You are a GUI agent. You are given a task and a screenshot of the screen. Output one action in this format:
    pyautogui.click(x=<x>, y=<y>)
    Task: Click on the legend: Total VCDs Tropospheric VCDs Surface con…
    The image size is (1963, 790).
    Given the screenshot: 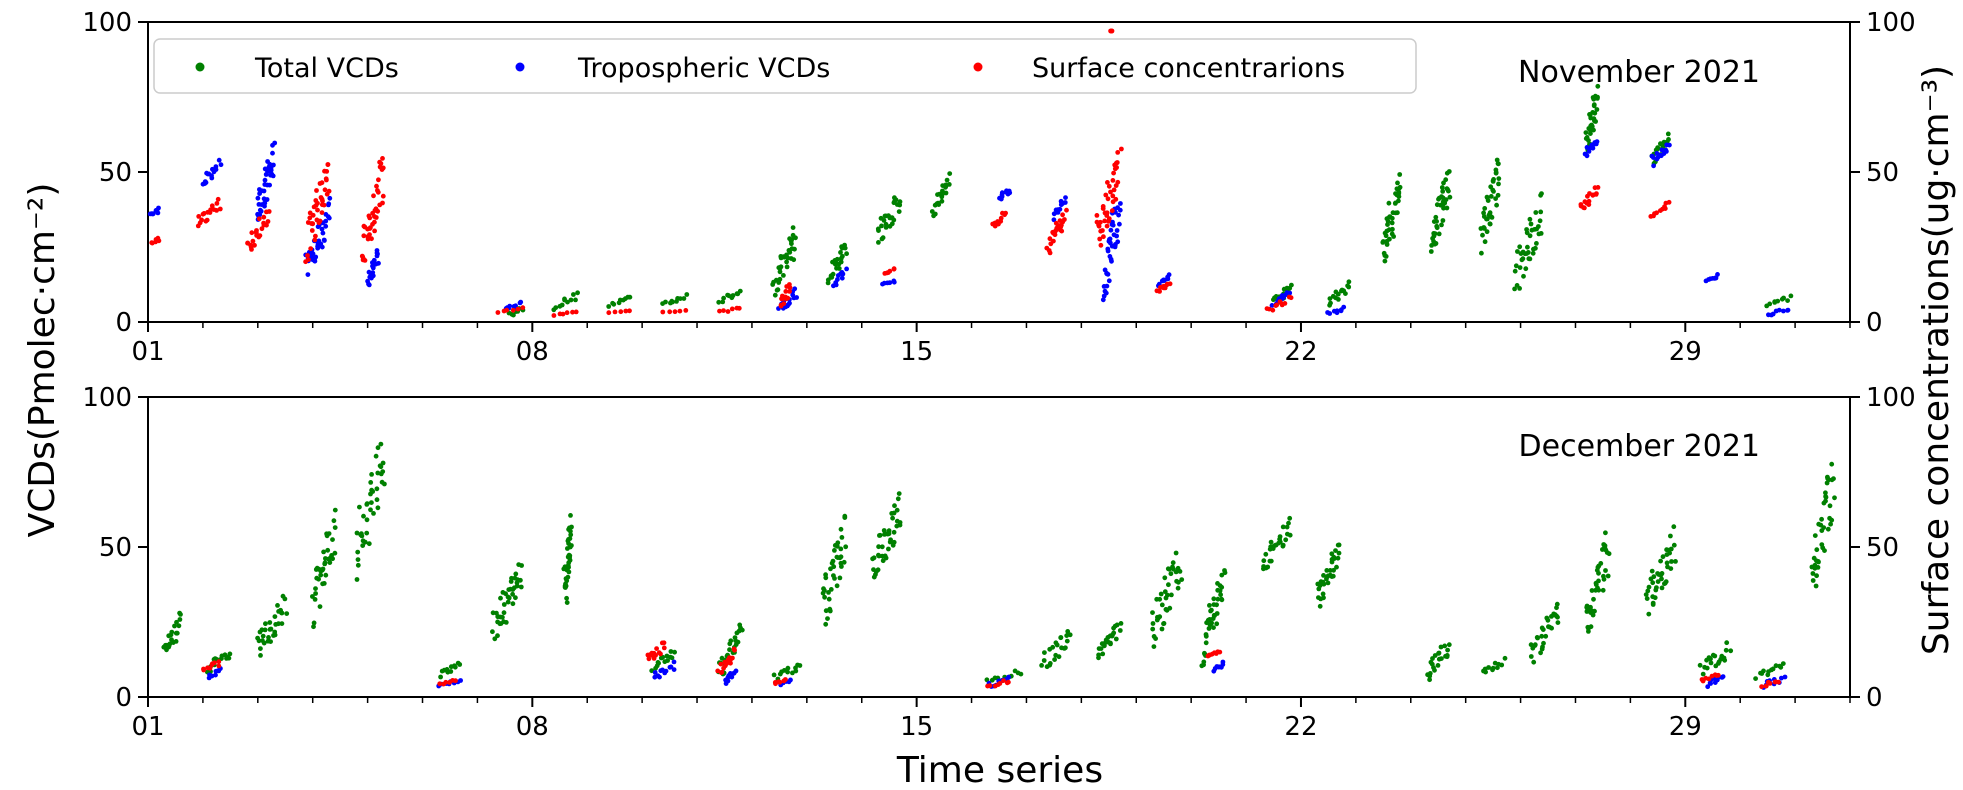 What is the action you would take?
    pyautogui.click(x=785, y=66)
    